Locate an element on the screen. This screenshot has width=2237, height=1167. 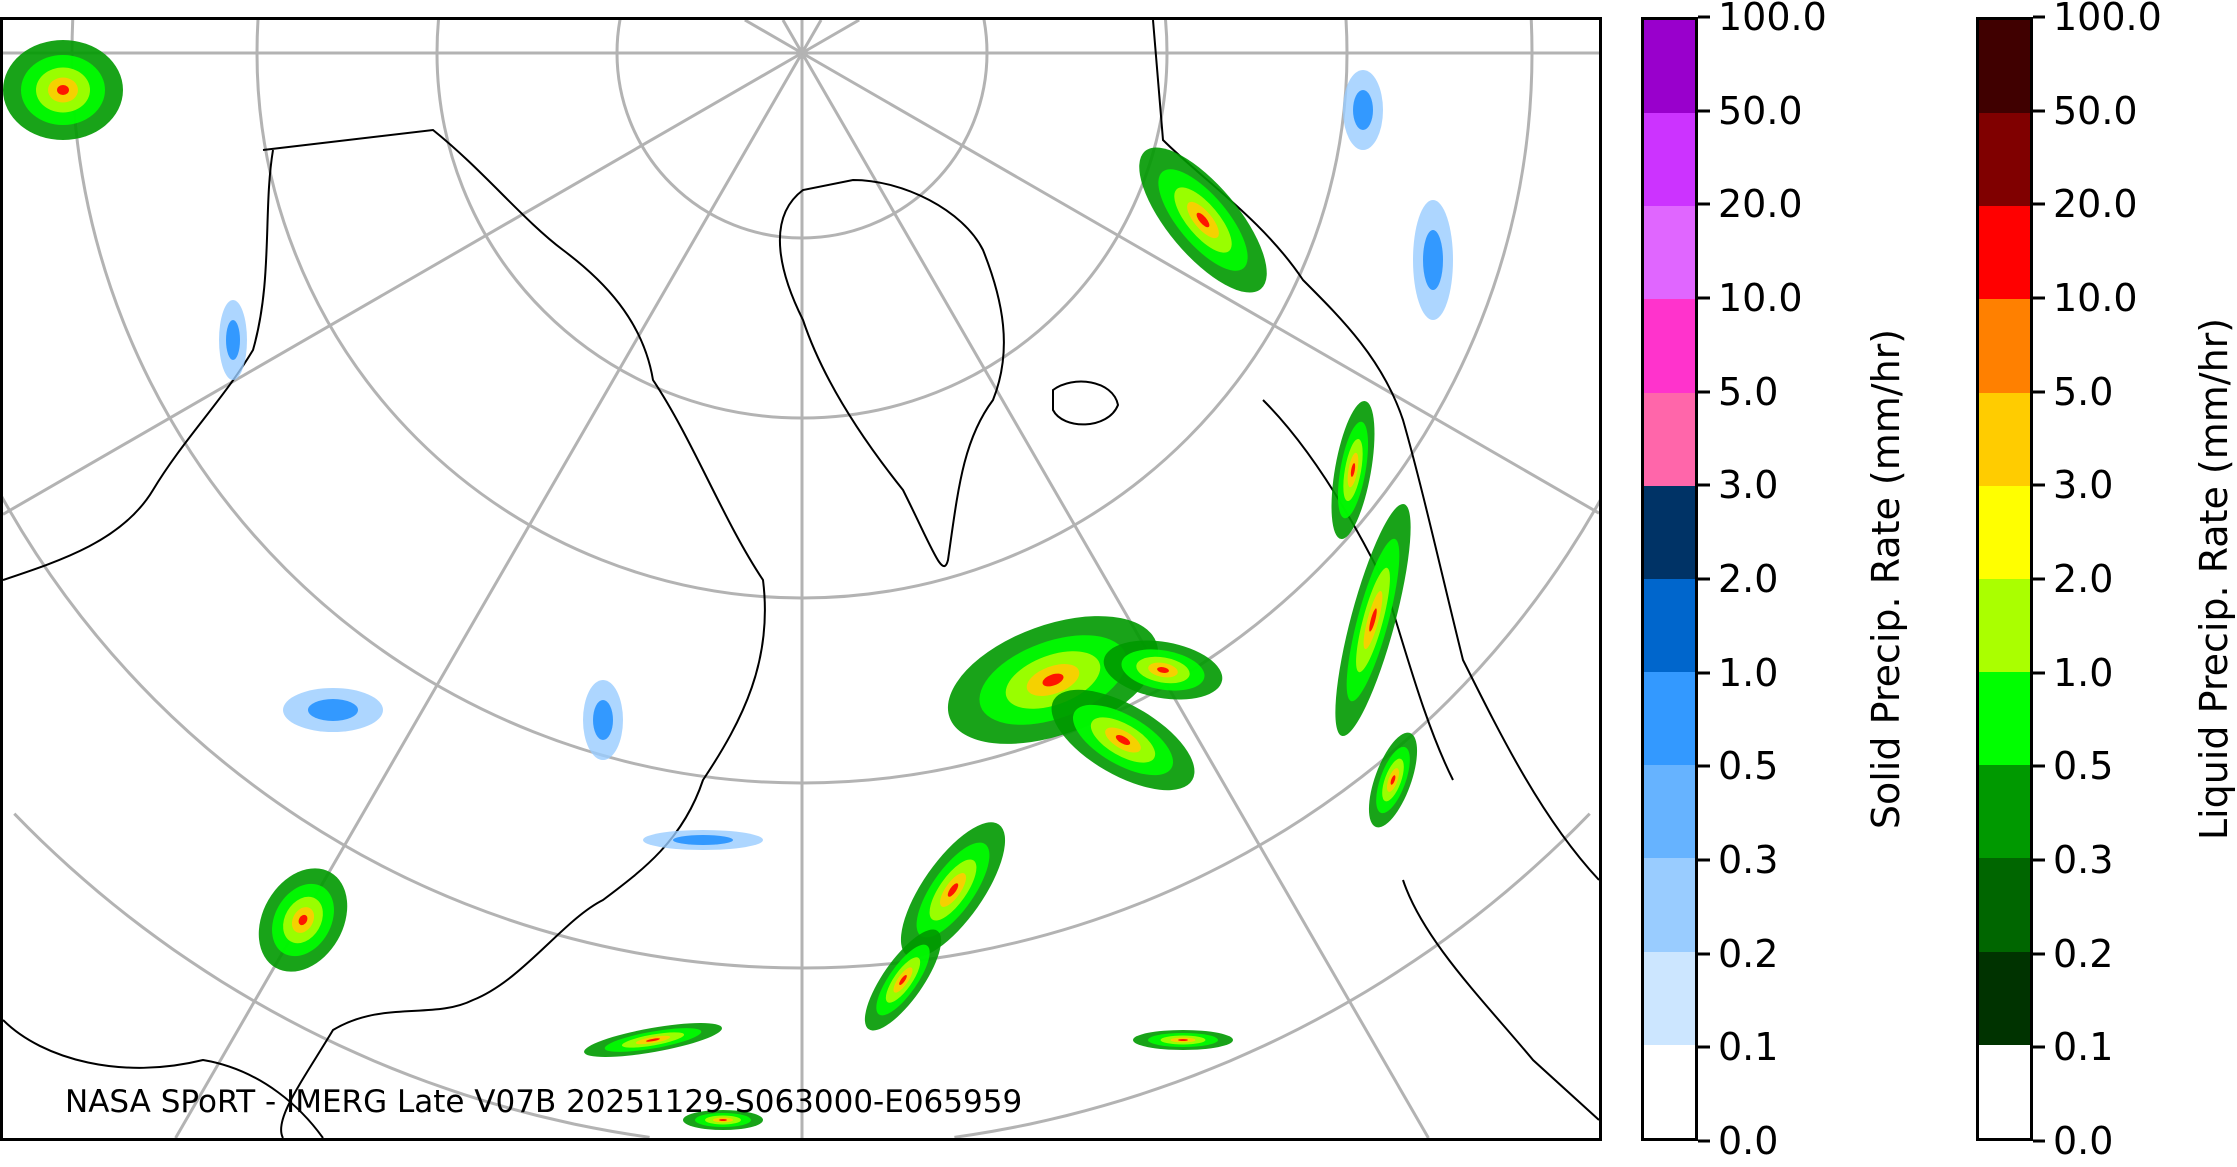
solid-colorbar-title: Solid Precip. Rate (mm/hr) is located at coordinates (1886, 579).